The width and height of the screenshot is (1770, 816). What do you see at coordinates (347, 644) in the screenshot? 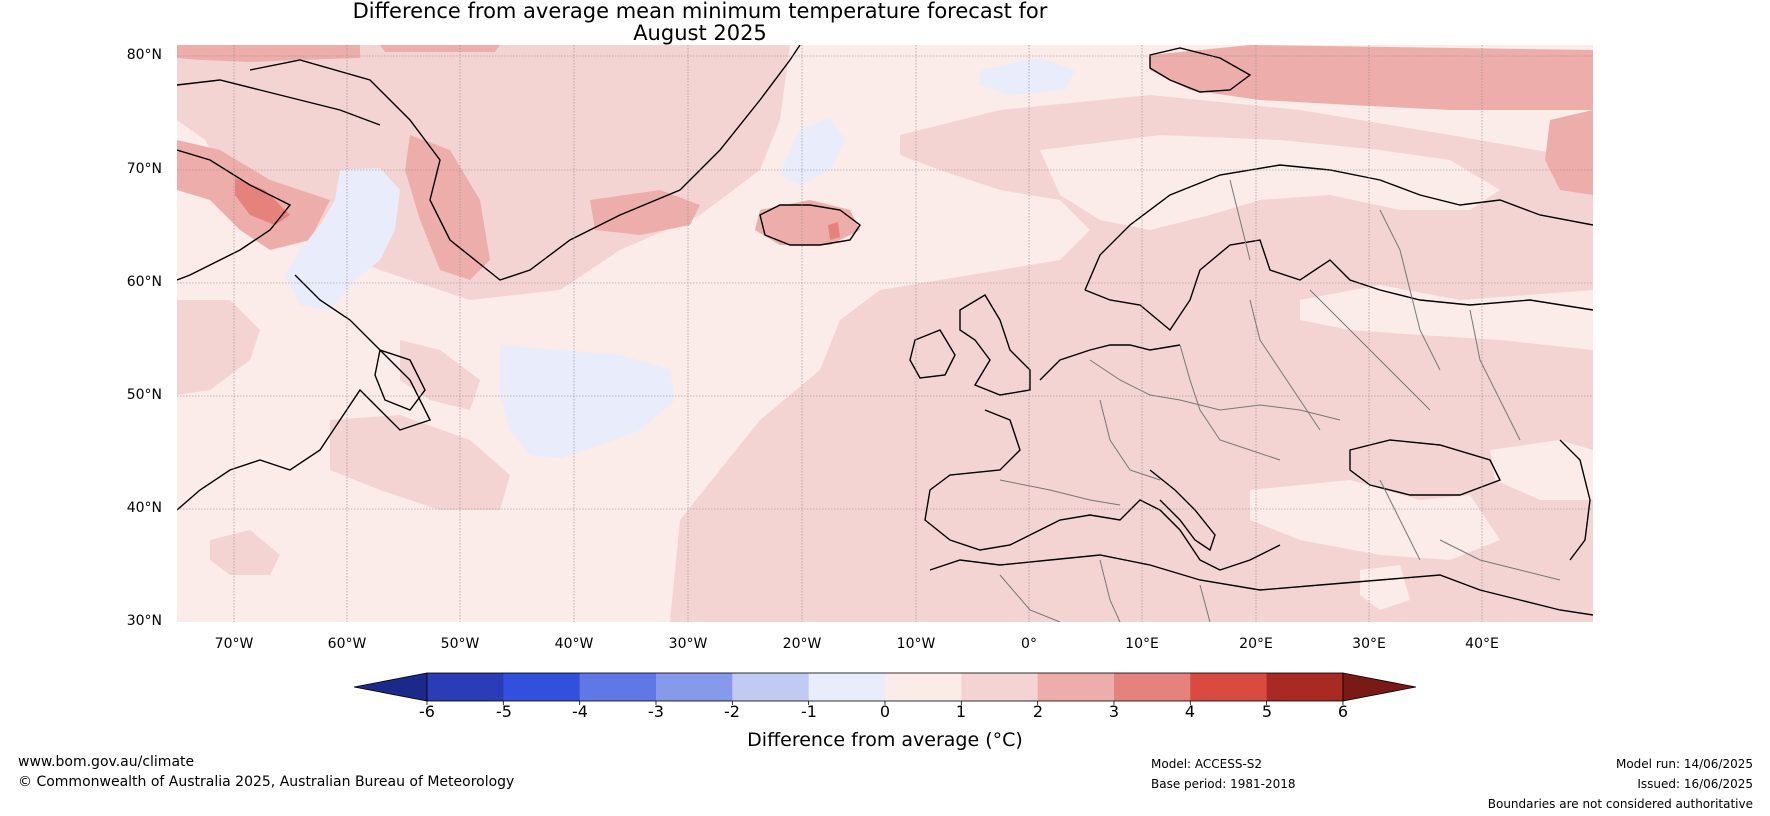
I see `lon-label-60w: 60°W` at bounding box center [347, 644].